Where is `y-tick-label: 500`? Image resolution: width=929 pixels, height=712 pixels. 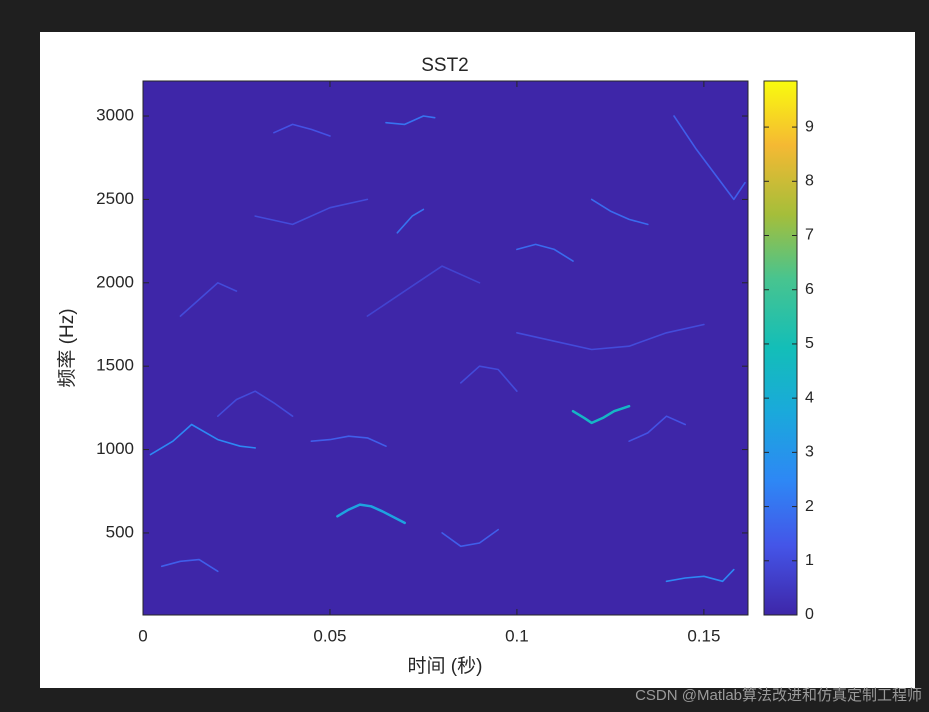 y-tick-label: 500 is located at coordinates (120, 531).